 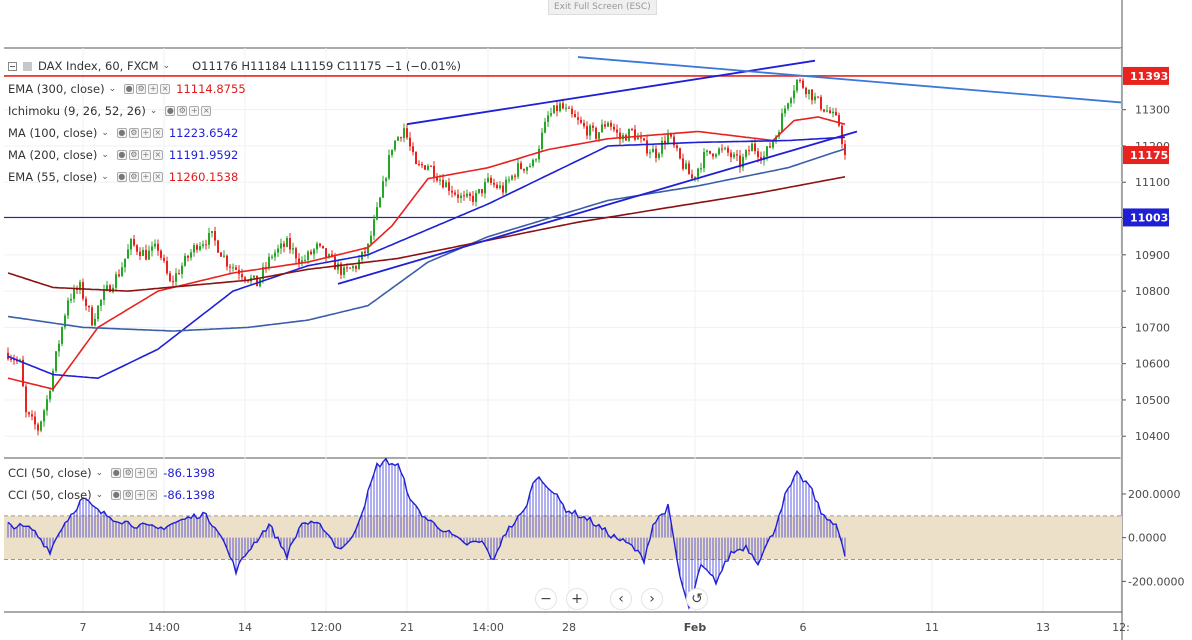 What do you see at coordinates (189, 495) in the screenshot?
I see `cci-legend-value: -86.1398` at bounding box center [189, 495].